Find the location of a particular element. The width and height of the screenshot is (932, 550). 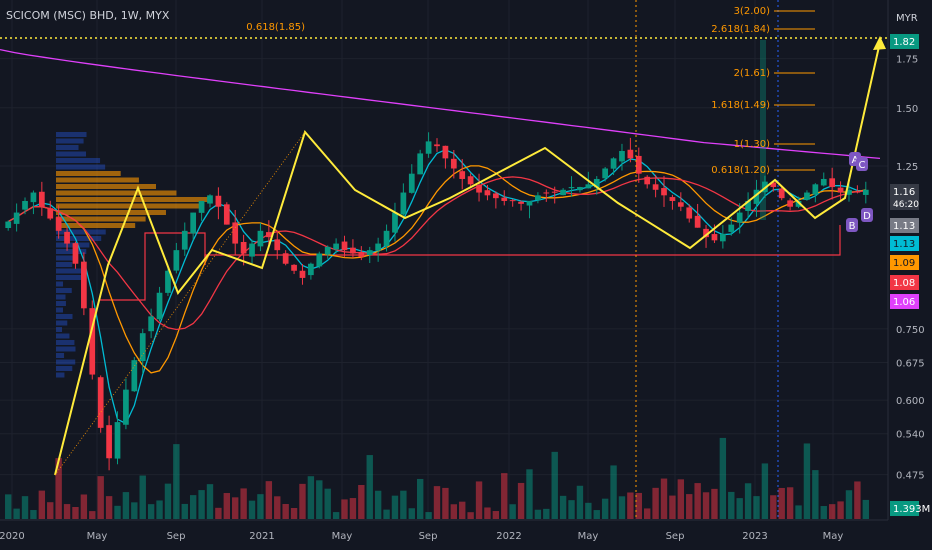

fib-level-label: 3(2.00) is located at coordinates (752, 11).